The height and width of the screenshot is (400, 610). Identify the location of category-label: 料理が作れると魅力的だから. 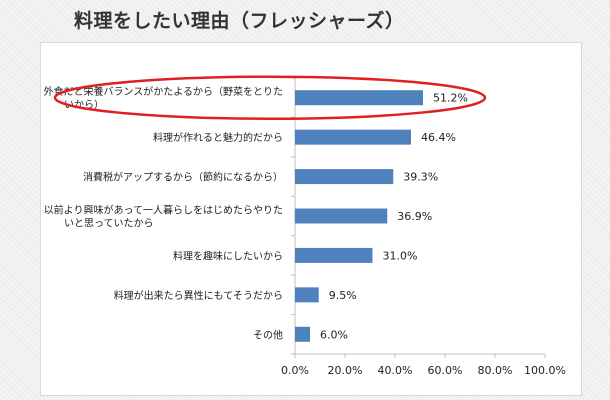
(218, 137).